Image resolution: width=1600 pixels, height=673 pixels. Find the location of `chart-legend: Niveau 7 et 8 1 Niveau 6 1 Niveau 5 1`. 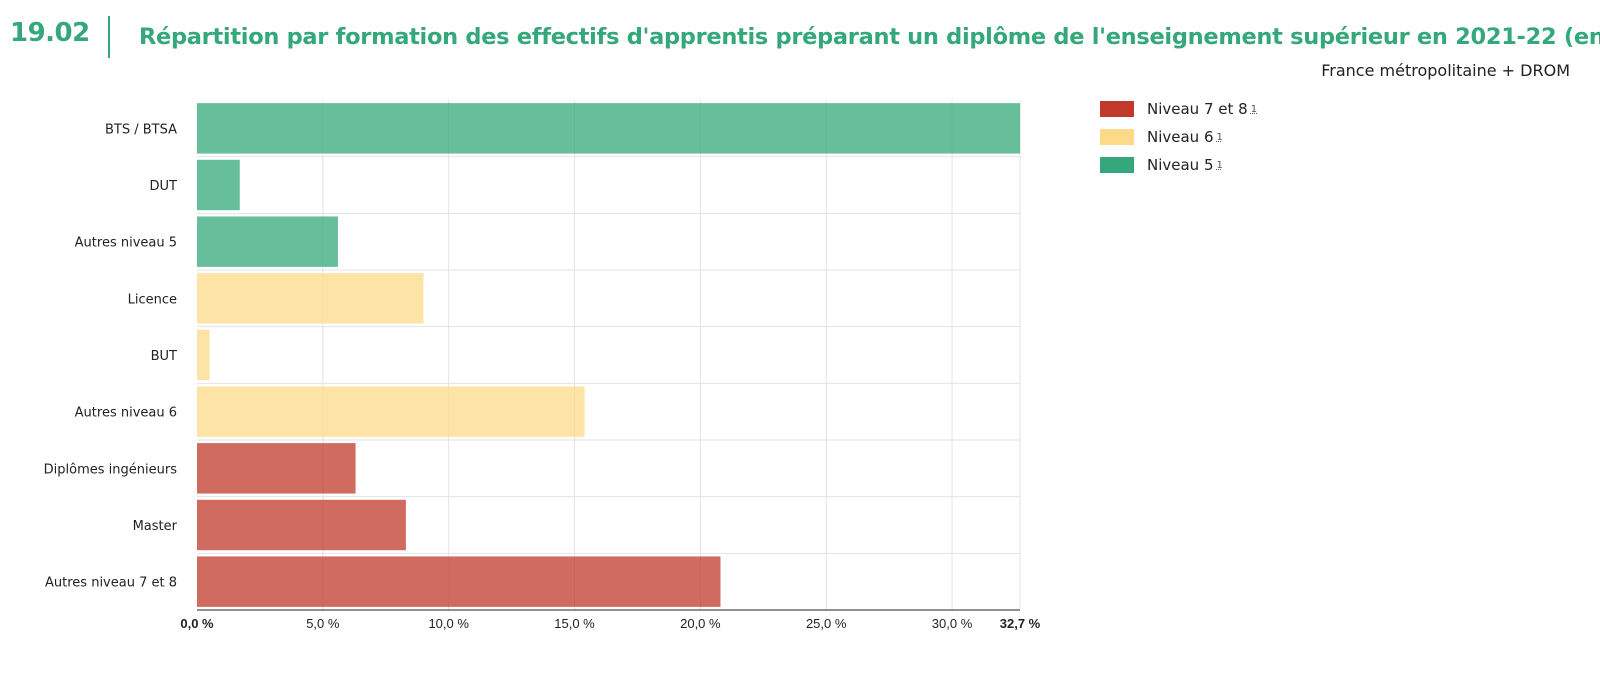

chart-legend: Niveau 7 et 8 1 Niveau 6 1 Niveau 5 1 is located at coordinates (1178, 137).